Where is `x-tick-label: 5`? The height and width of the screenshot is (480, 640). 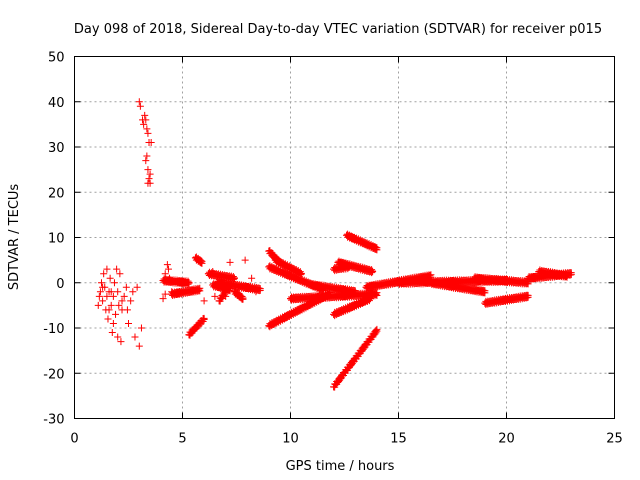
x-tick-label: 5 is located at coordinates (182, 439).